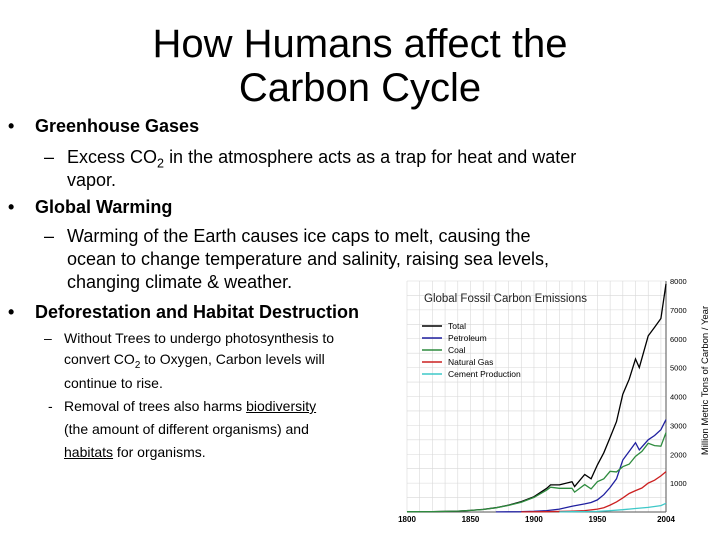 Image resolution: width=720 pixels, height=540 pixels. Describe the element at coordinates (457, 326) in the screenshot. I see `chart-legend-label: Total` at that location.